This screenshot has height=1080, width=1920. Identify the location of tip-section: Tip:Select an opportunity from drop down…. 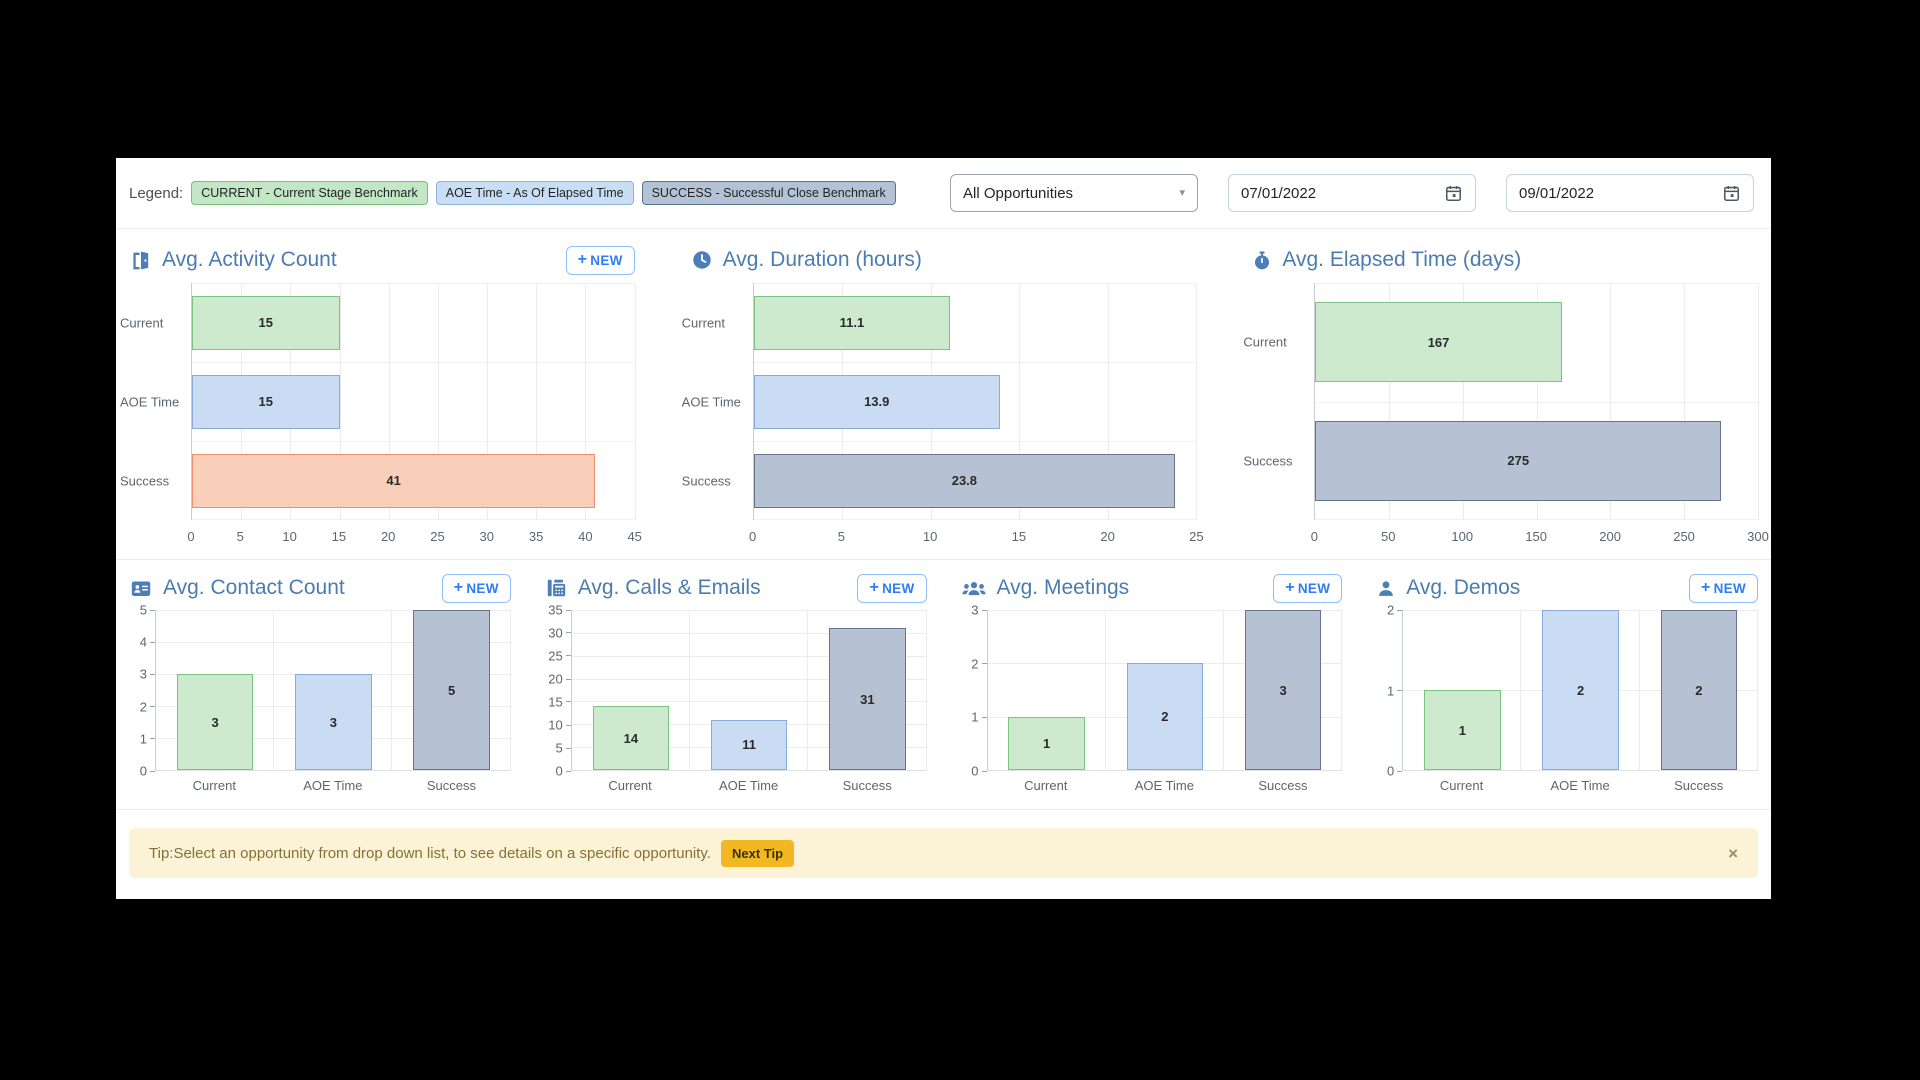
(943, 844).